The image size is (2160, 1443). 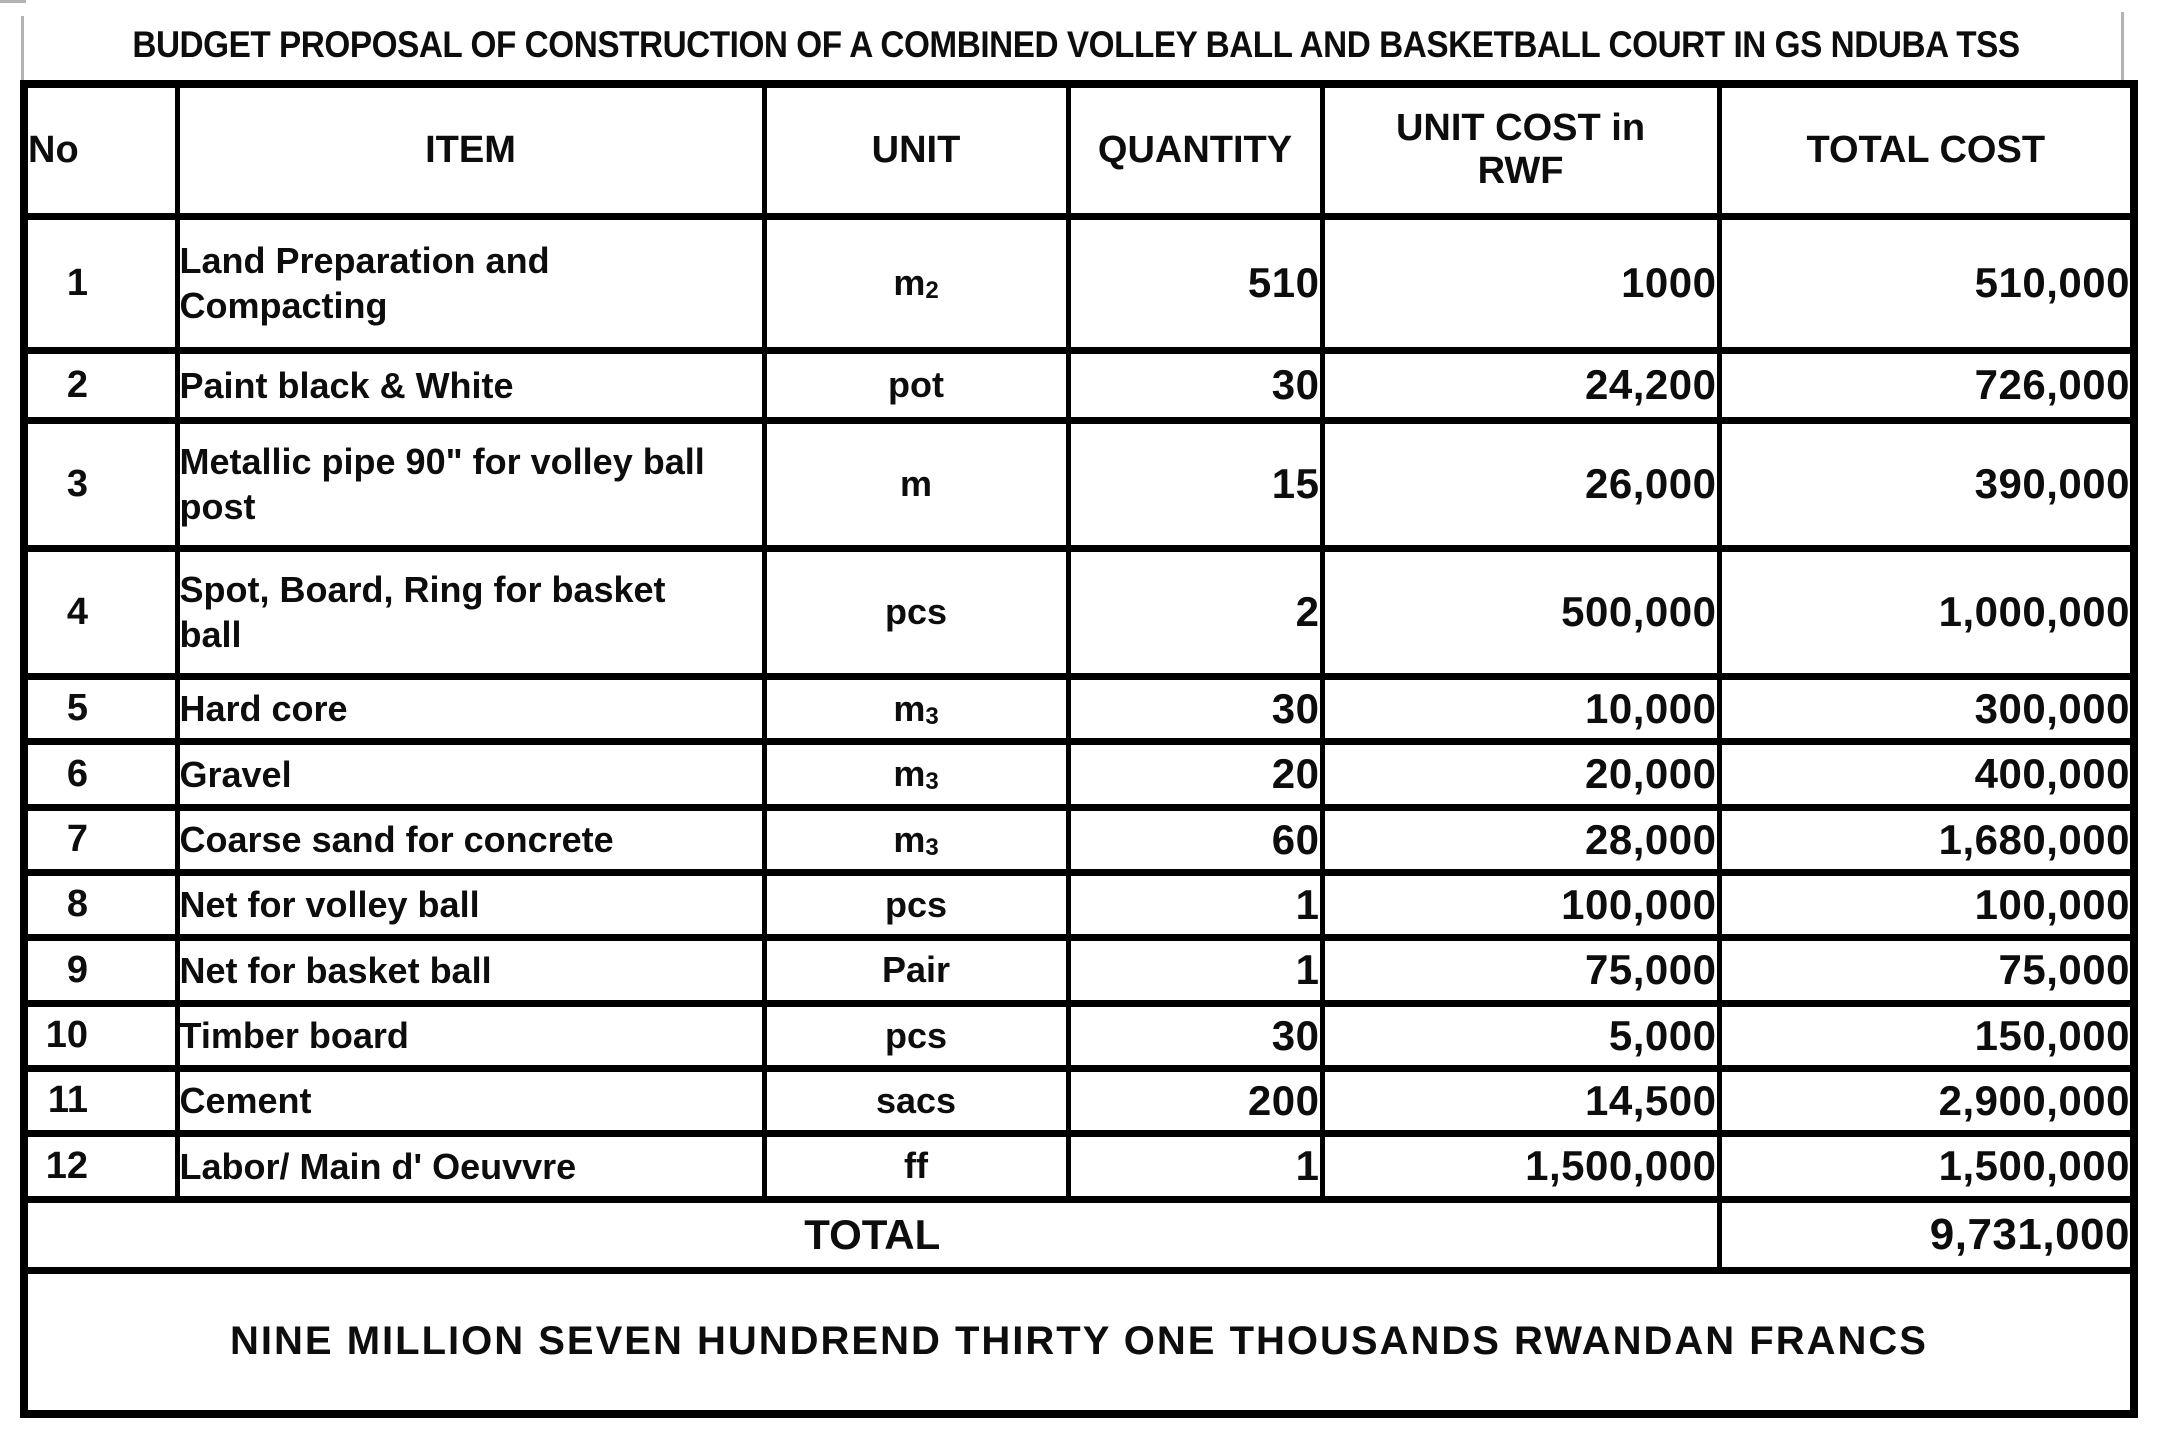 What do you see at coordinates (1926, 839) in the screenshot?
I see `total-cost-cell: 1,680,000` at bounding box center [1926, 839].